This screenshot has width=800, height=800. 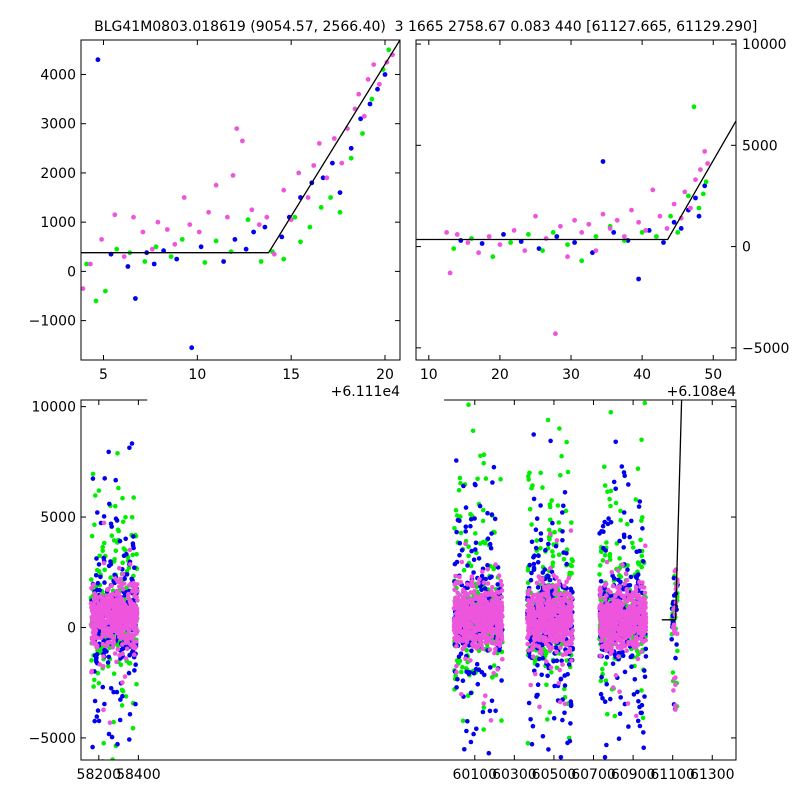 I want to click on tr-ytick-label: 5000, so click(x=760, y=146).